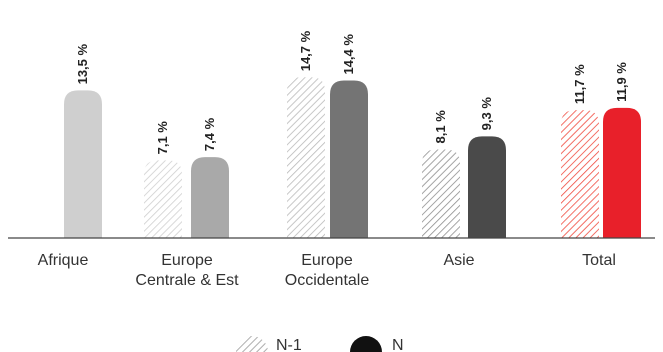 This screenshot has height=352, width=663. I want to click on value-label-n-total: 11,9 %, so click(621, 82).